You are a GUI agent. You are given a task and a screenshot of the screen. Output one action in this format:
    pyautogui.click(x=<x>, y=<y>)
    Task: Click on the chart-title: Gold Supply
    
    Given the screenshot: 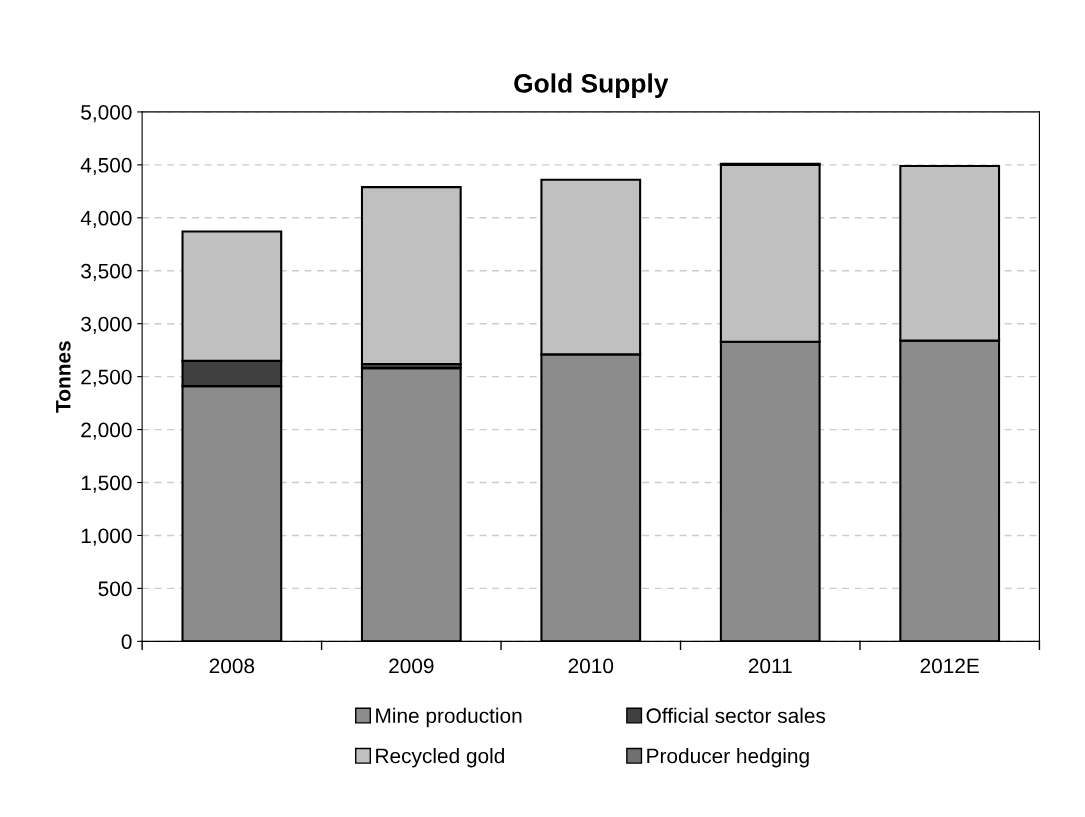 What is the action you would take?
    pyautogui.click(x=591, y=85)
    